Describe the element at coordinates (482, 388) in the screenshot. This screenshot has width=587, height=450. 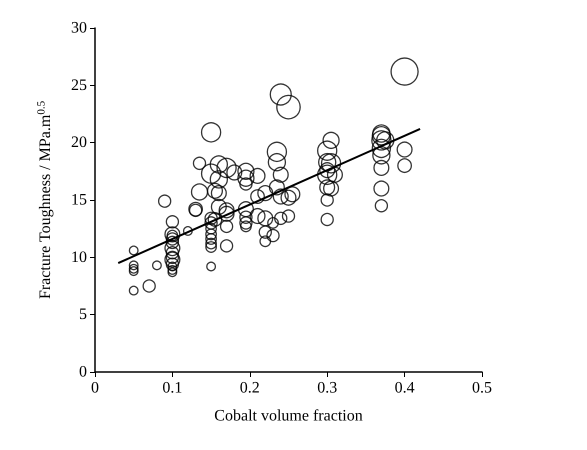
I see `x-tick-label: 0.5` at that location.